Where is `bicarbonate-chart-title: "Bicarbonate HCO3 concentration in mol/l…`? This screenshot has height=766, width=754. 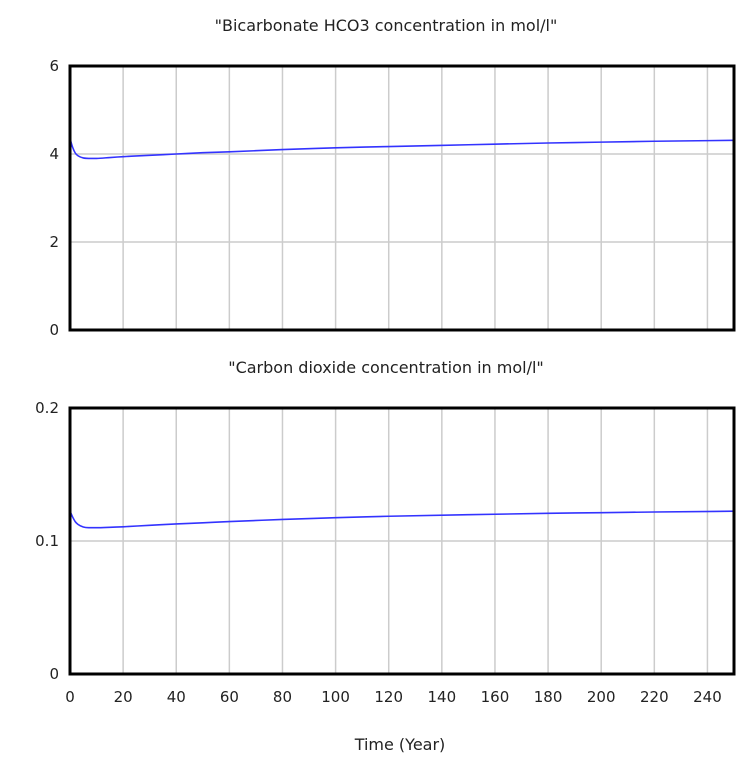
bicarbonate-chart-title: "Bicarbonate HCO3 concentration in mol/l… is located at coordinates (386, 25).